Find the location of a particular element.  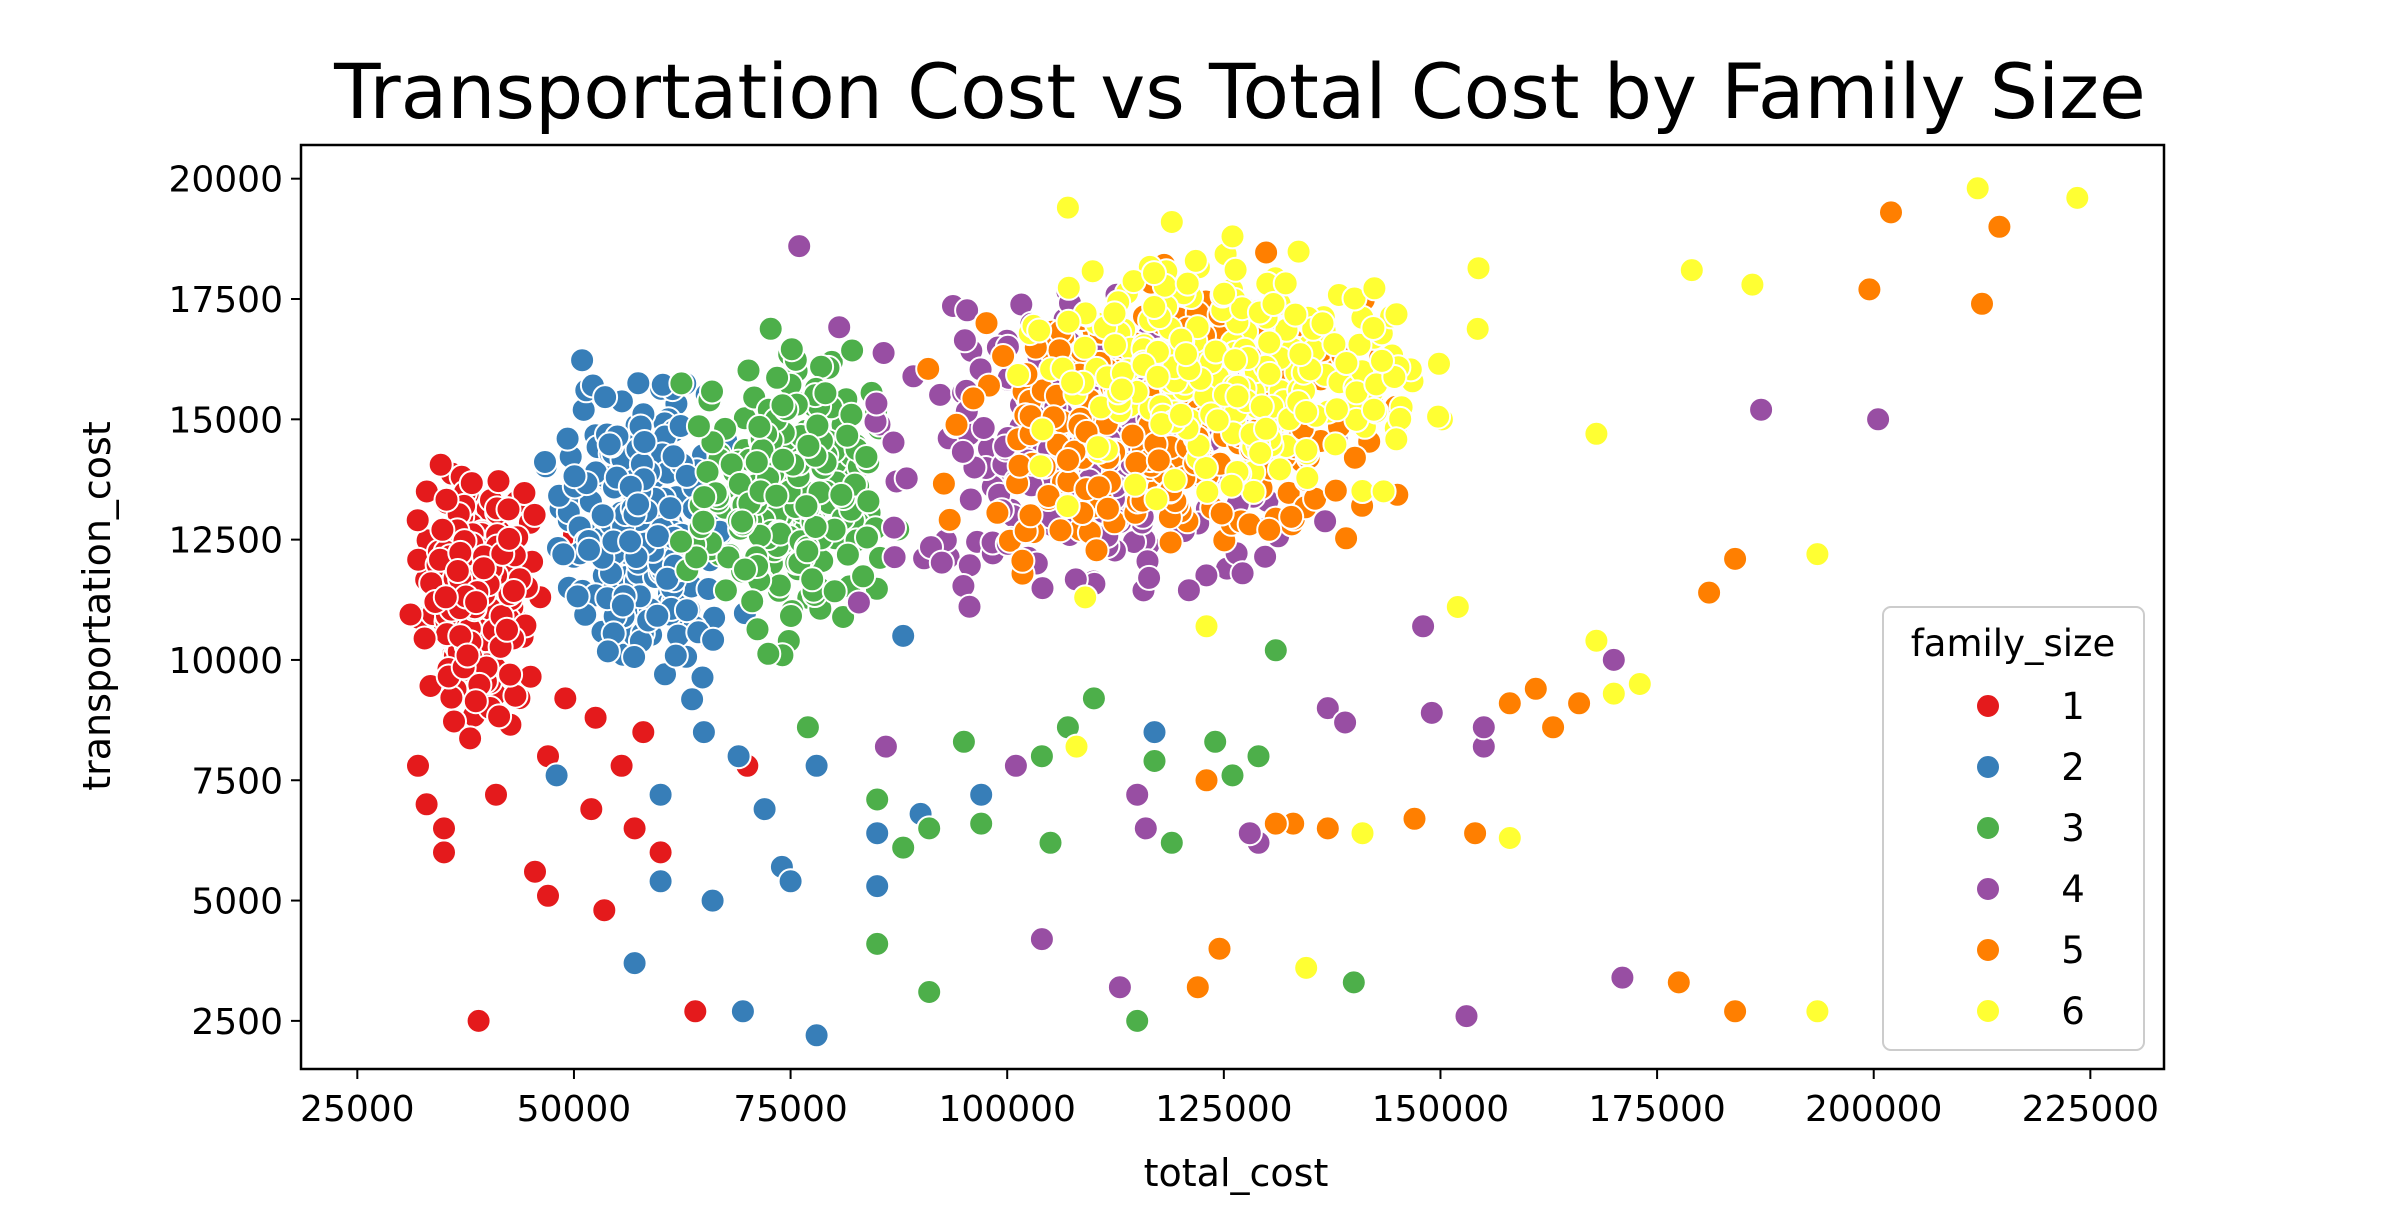

y-tick-label: 20000 is located at coordinates (225, 180).